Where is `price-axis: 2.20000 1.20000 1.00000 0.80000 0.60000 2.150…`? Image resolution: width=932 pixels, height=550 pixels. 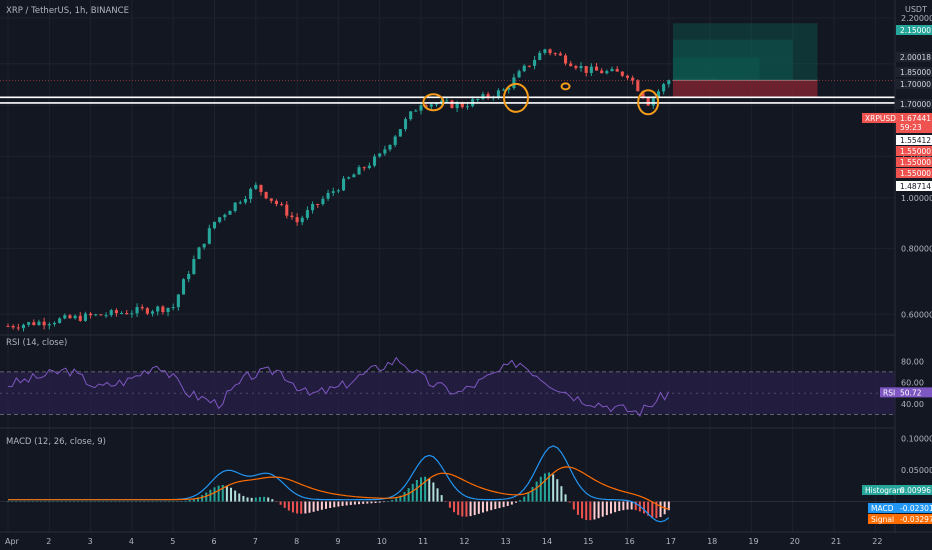 price-axis: 2.20000 1.20000 1.00000 0.80000 0.60000 2.150… is located at coordinates (897, 166).